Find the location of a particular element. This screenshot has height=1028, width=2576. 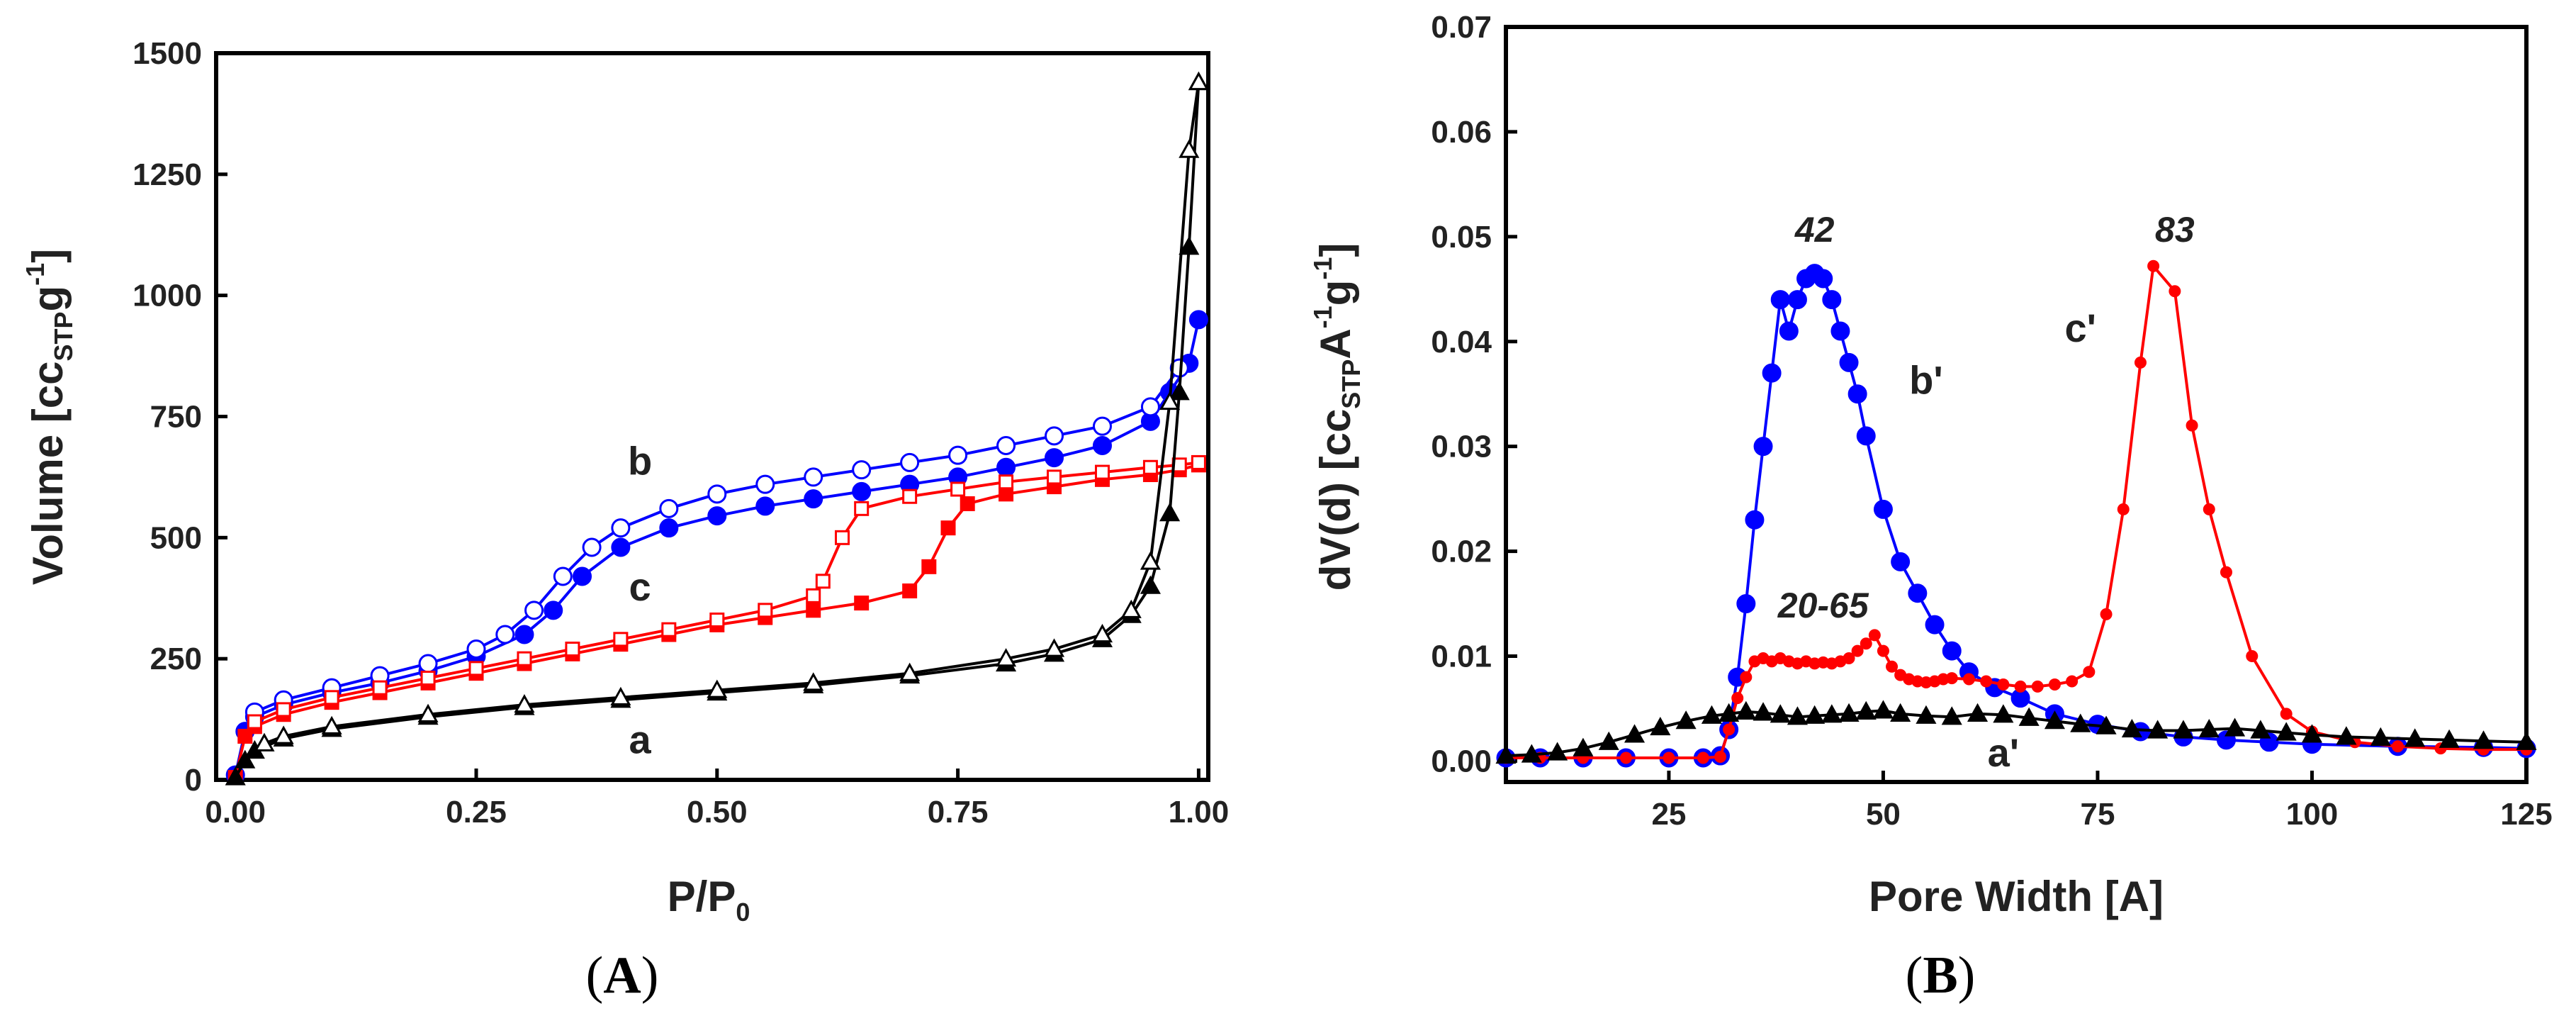

panel-b-ytick-label: 0.02 is located at coordinates (1461, 552).